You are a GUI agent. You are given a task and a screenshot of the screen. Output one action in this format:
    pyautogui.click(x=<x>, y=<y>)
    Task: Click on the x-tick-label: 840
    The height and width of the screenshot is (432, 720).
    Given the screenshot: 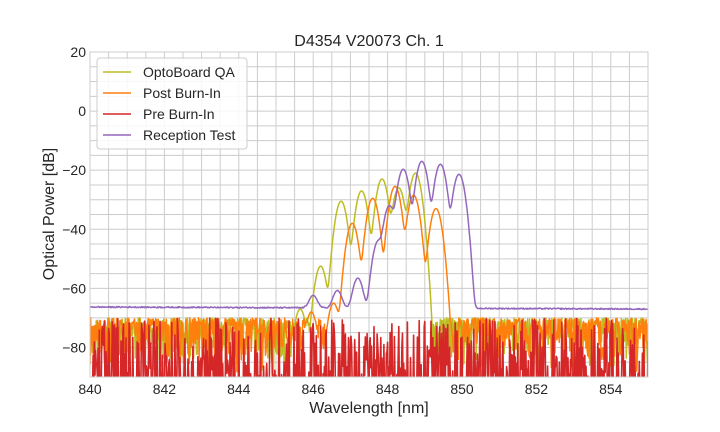 What is the action you would take?
    pyautogui.click(x=90, y=389)
    